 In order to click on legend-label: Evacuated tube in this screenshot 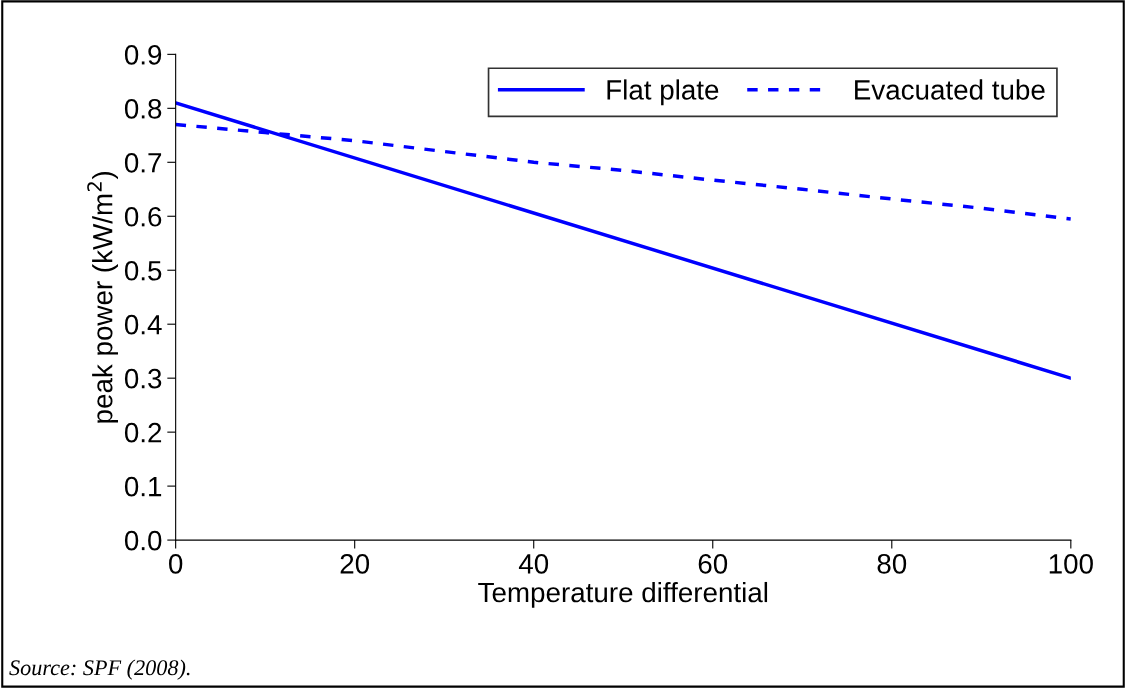, I will do `click(950, 89)`.